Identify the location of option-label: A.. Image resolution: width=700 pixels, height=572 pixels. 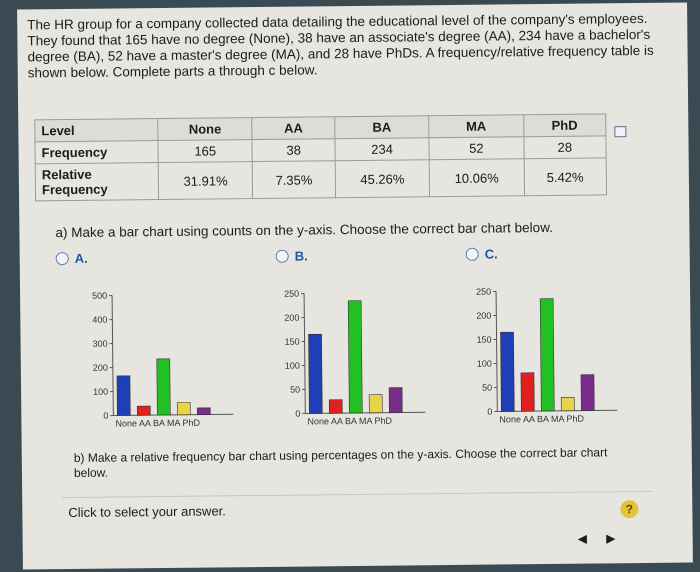
(81, 258).